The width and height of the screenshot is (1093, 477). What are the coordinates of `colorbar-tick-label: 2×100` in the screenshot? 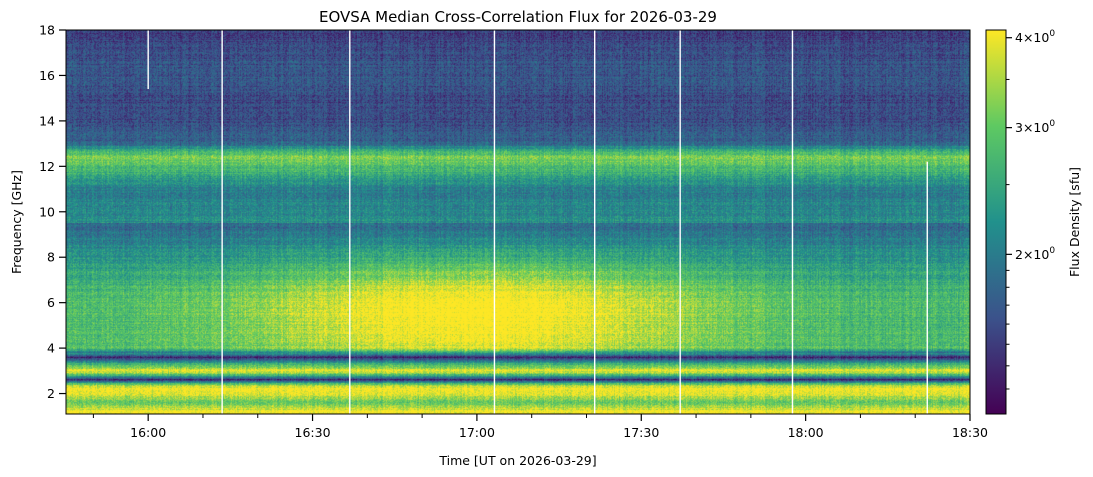 It's located at (1035, 254).